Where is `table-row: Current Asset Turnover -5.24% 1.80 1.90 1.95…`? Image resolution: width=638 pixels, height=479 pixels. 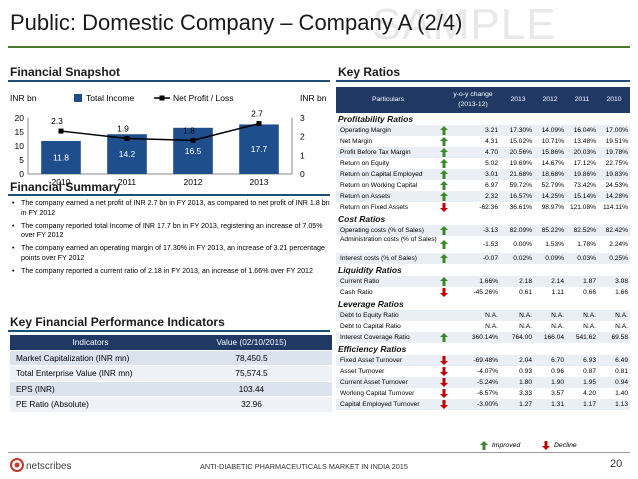 table-row: Current Asset Turnover -5.24% 1.80 1.90 1.95… is located at coordinates (483, 382).